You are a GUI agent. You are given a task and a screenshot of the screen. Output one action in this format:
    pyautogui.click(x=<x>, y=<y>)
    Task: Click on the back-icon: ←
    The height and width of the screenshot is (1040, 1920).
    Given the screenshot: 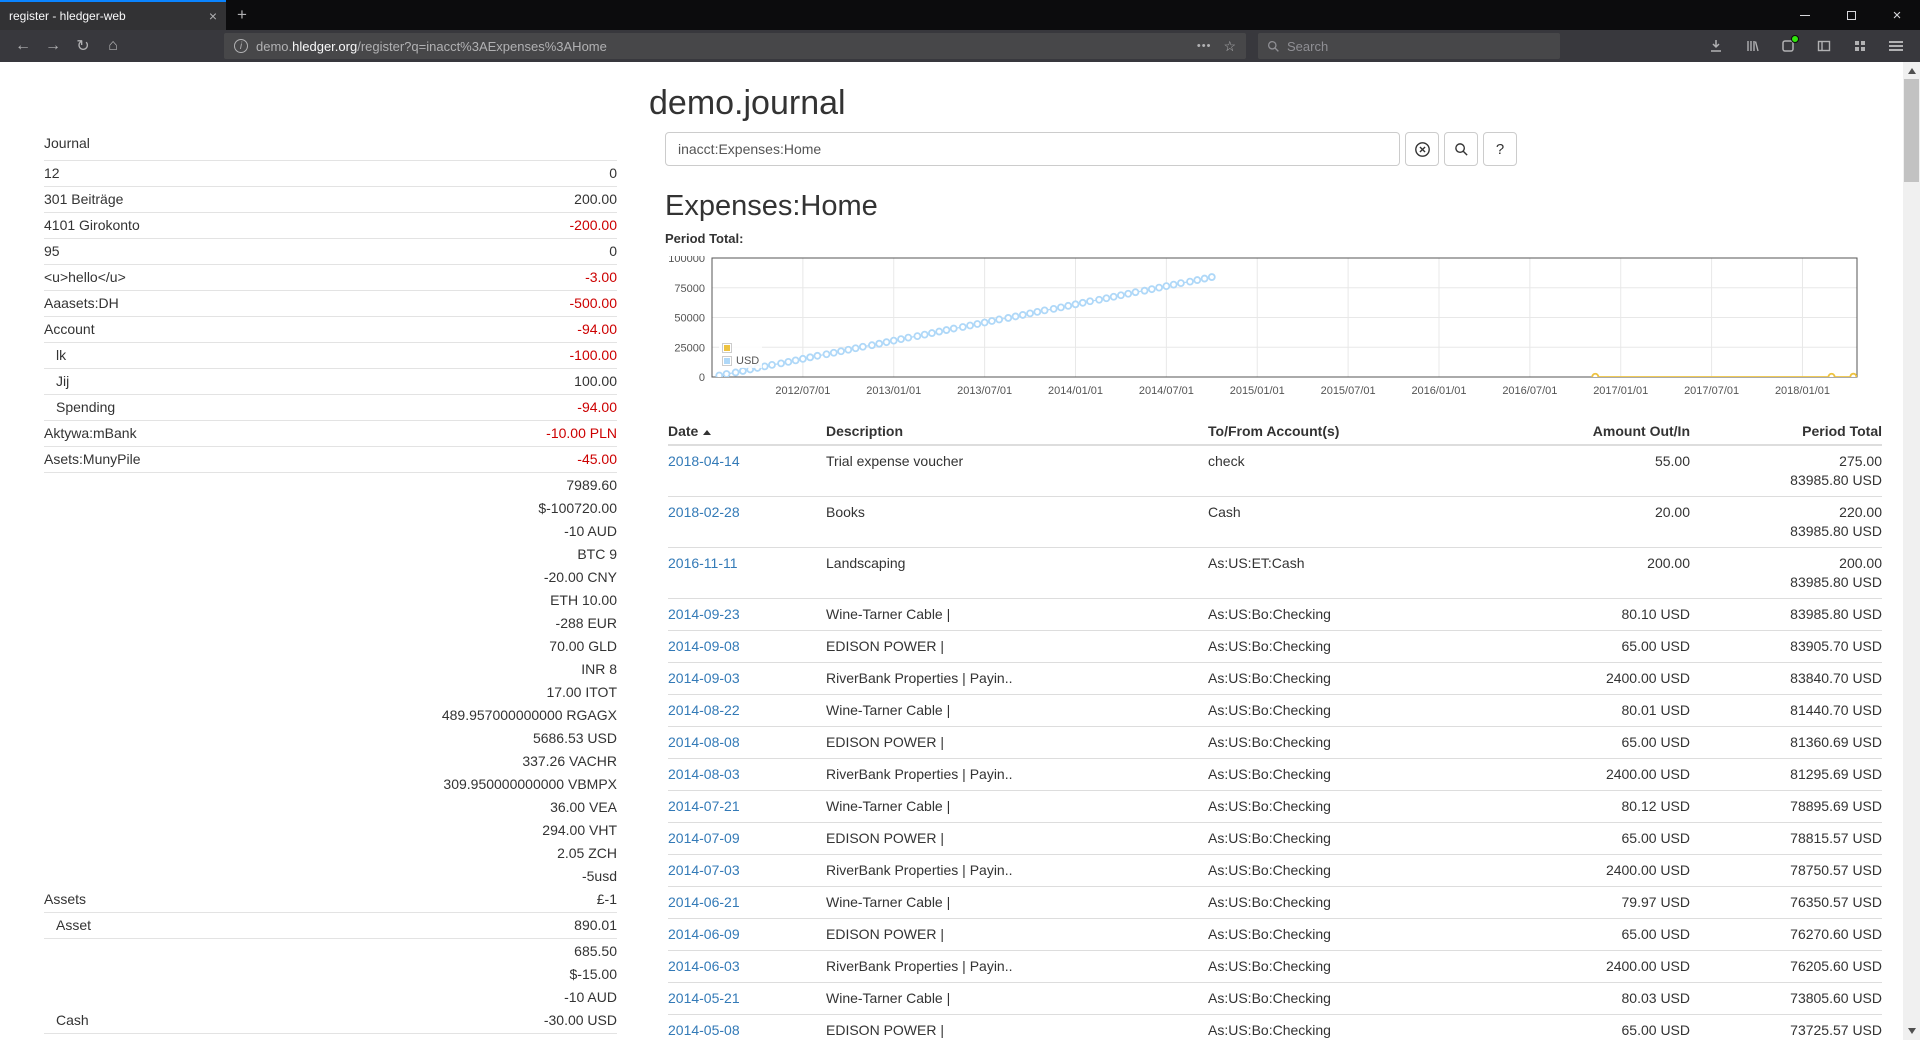 What is the action you would take?
    pyautogui.click(x=23, y=45)
    